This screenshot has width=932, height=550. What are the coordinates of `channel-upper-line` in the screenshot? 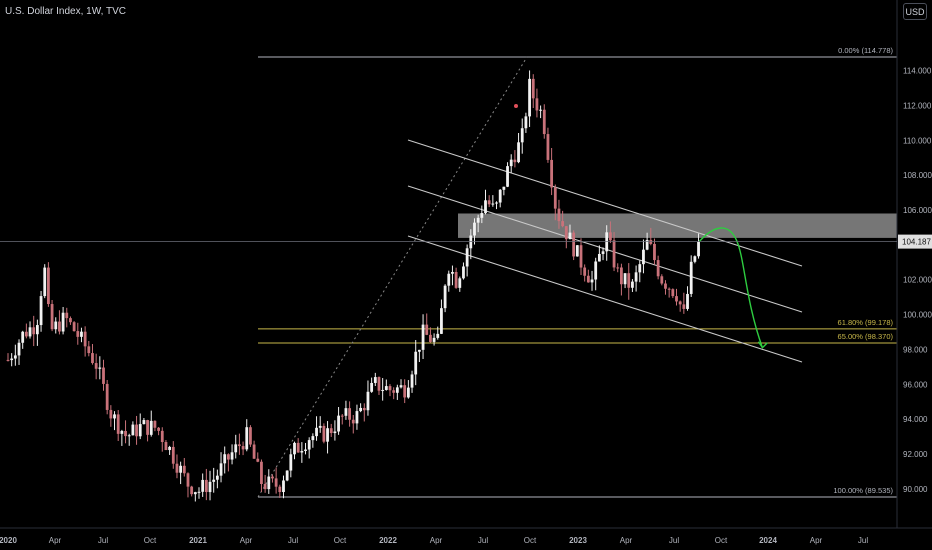 It's located at (605, 203).